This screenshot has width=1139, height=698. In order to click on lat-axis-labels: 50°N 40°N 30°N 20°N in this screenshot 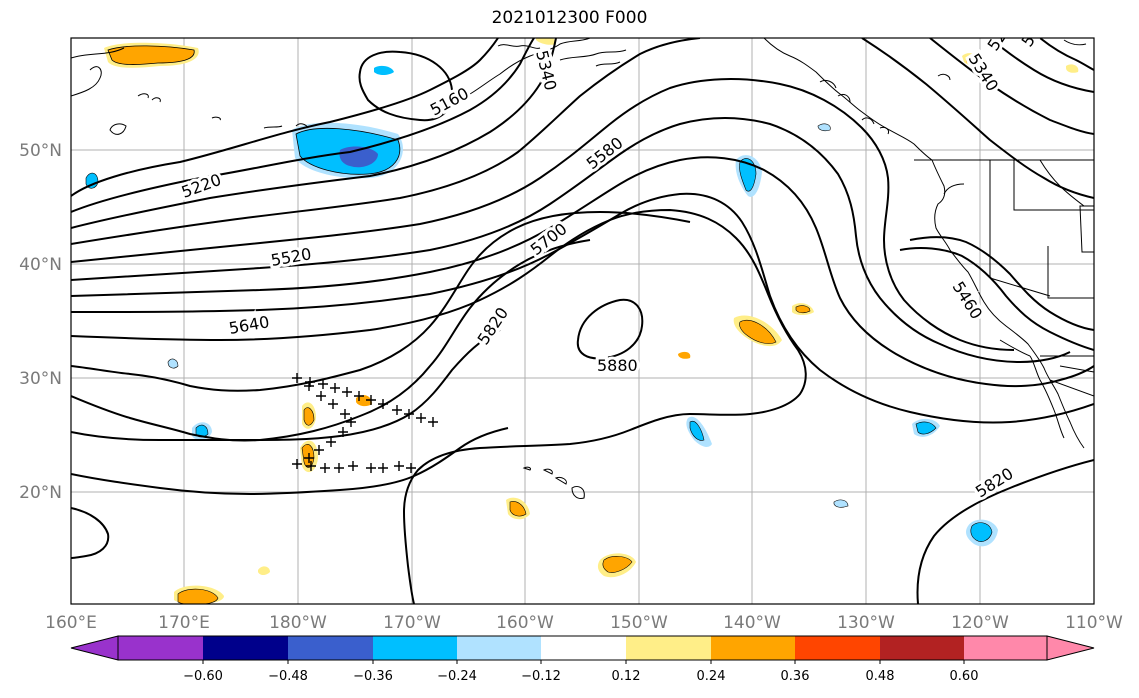, I will do `click(40, 322)`.